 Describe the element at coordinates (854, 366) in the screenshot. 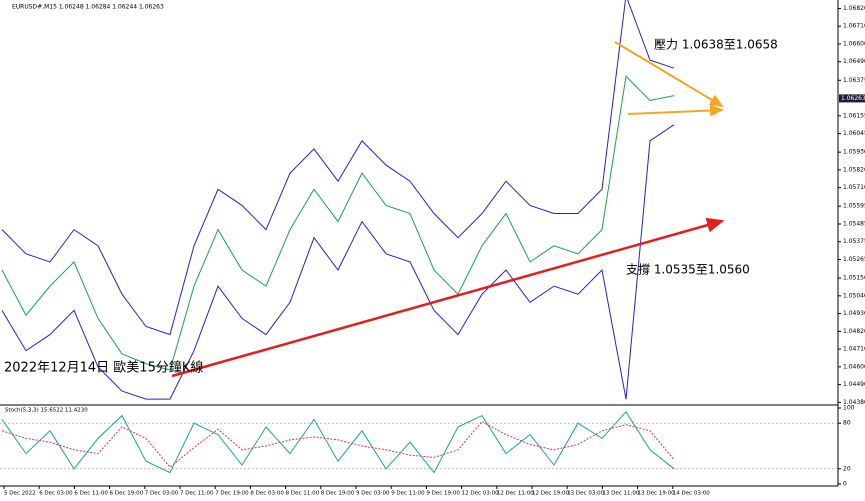

I see `y-tick-label: 1.04600` at that location.